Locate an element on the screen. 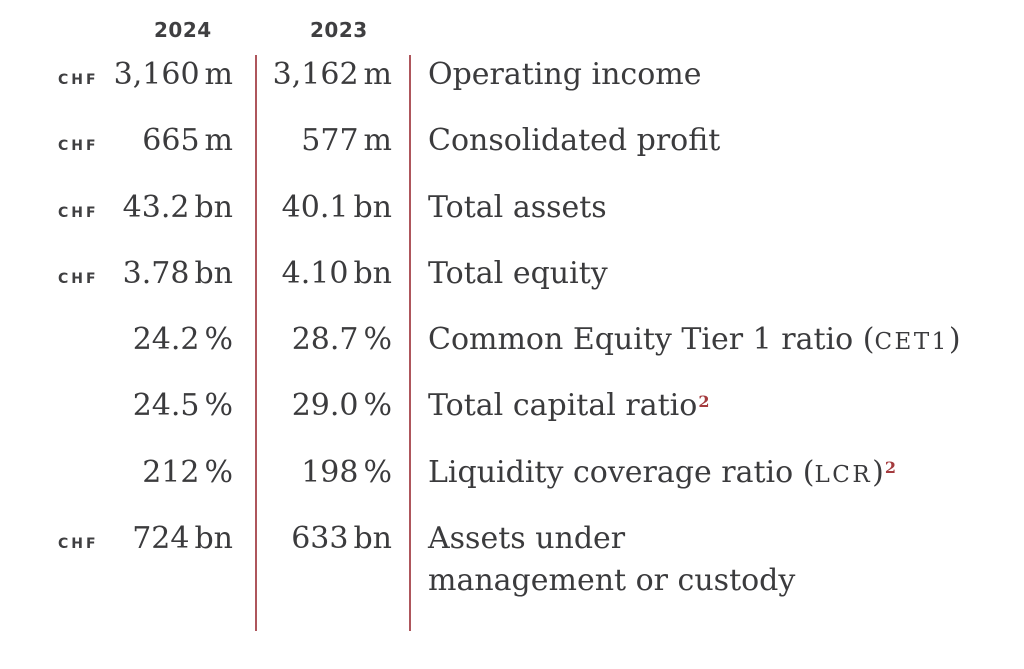 This screenshot has height=669, width=1024. value-2023: 3,162 m is located at coordinates (312, 75).